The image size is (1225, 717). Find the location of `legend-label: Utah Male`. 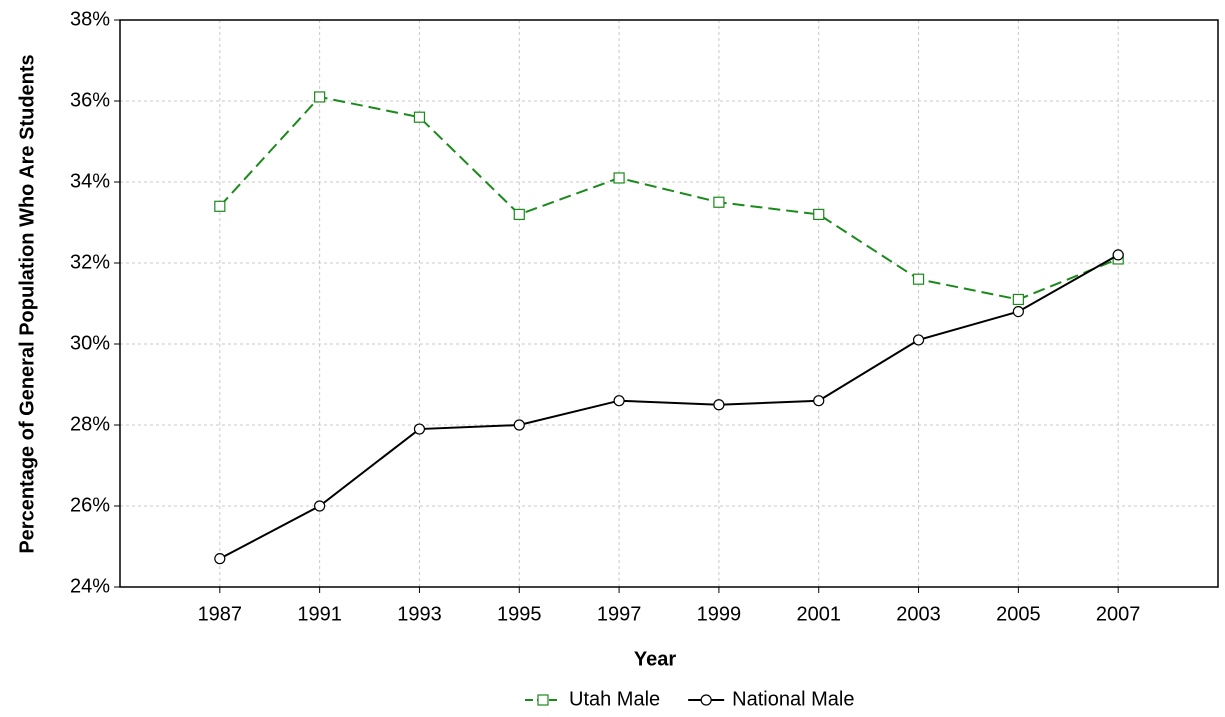

legend-label: Utah Male is located at coordinates (614, 699).